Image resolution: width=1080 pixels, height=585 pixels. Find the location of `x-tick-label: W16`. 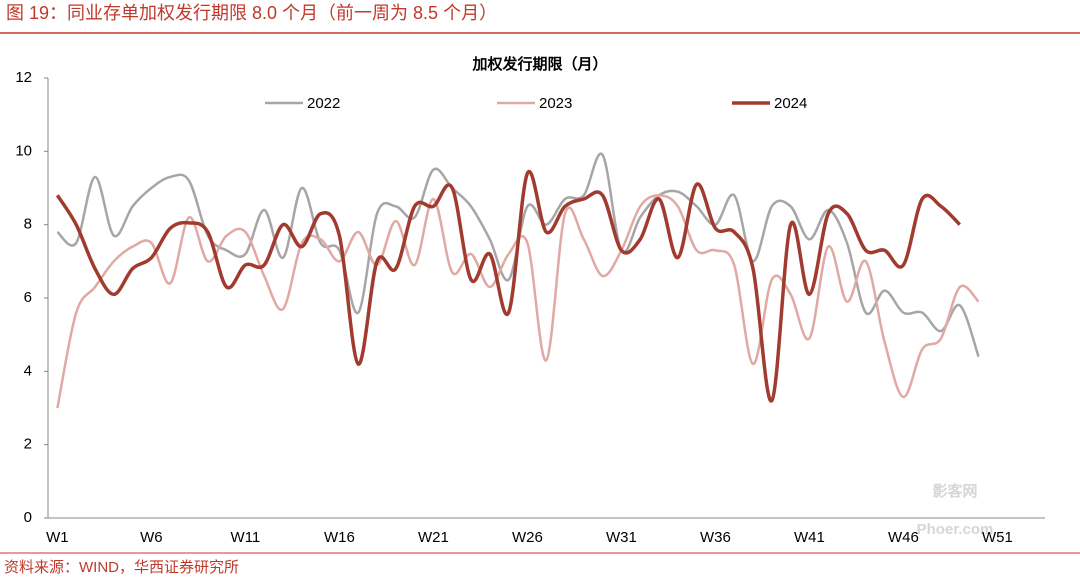

x-tick-label: W16 is located at coordinates (339, 537).